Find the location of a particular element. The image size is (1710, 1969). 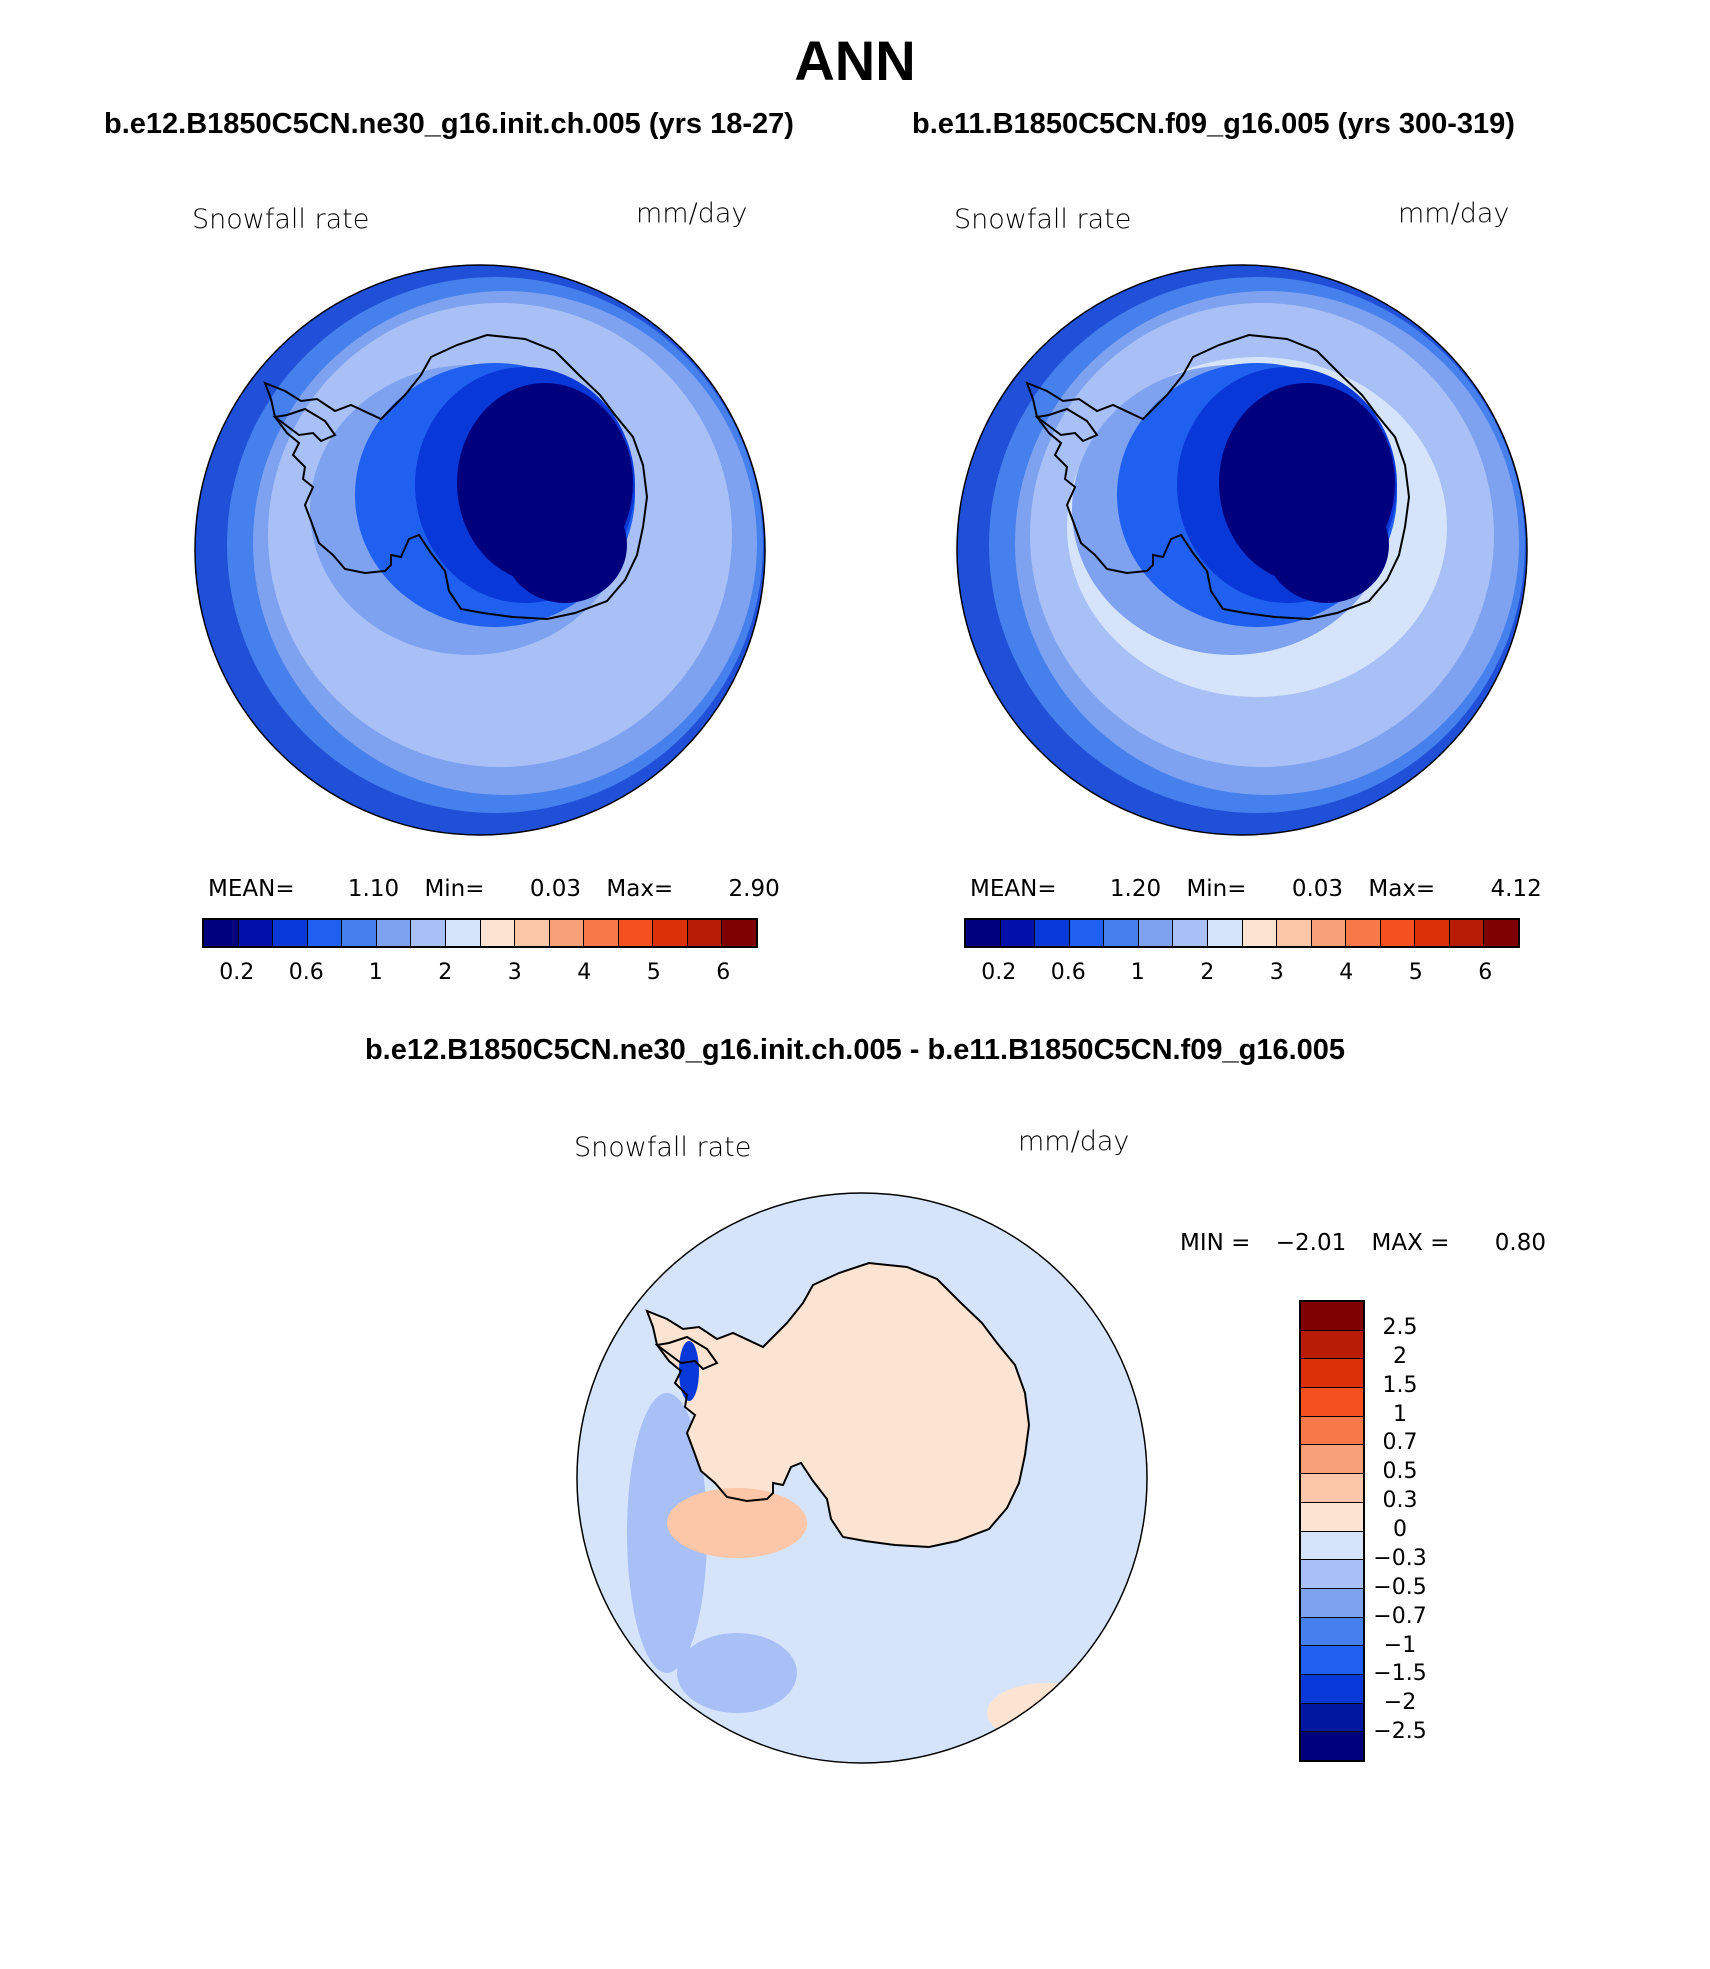

panel3-min-value: −2.01 is located at coordinates (1311, 1243).